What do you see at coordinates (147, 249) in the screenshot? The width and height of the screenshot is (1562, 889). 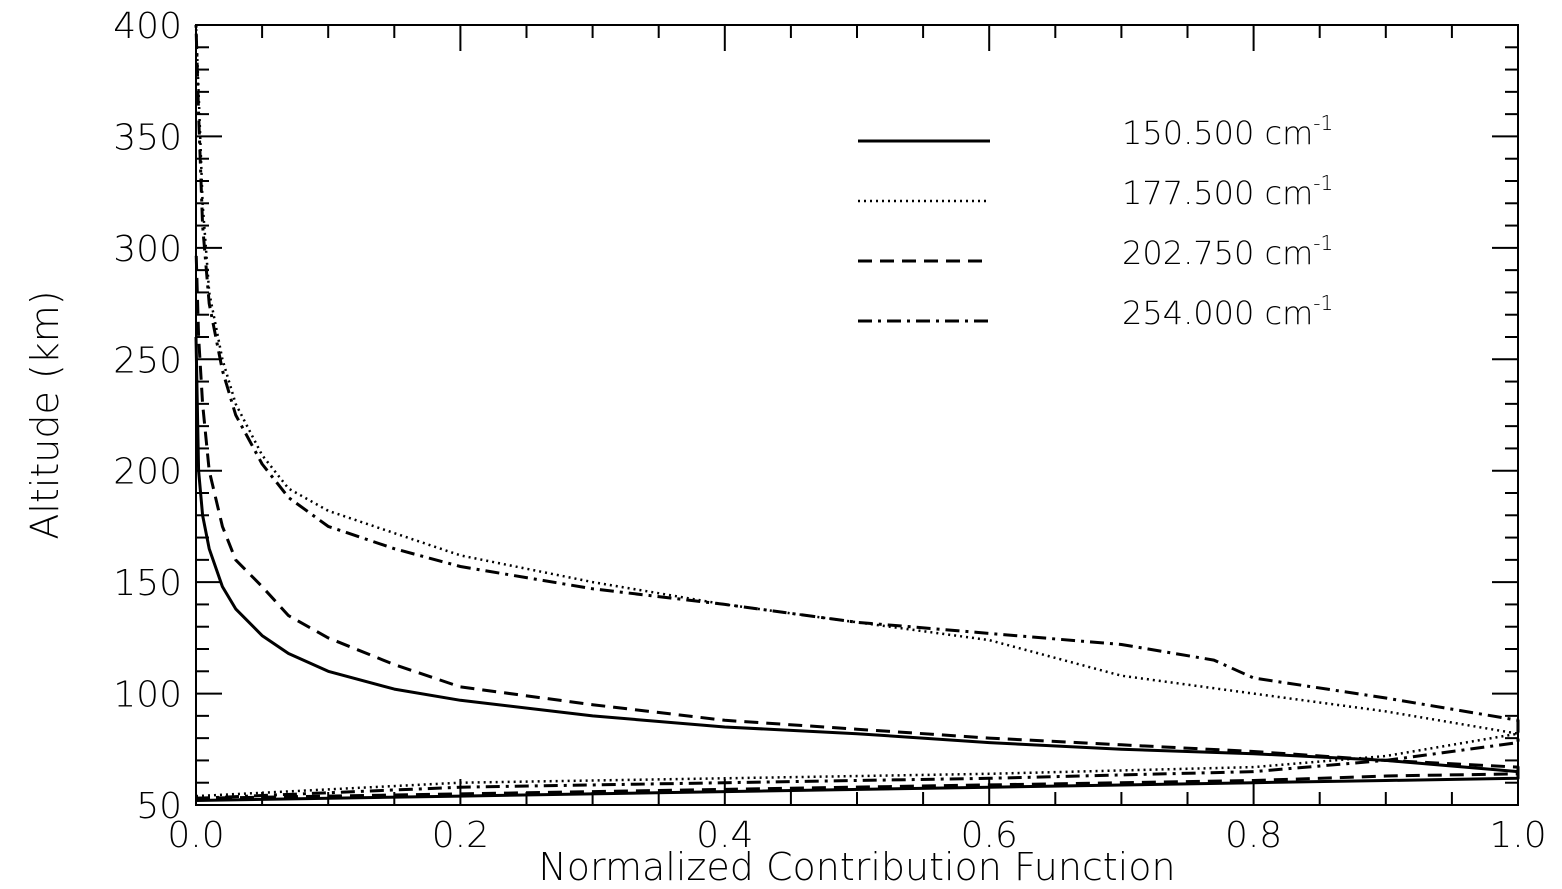 I see `y-tick-label: 300` at bounding box center [147, 249].